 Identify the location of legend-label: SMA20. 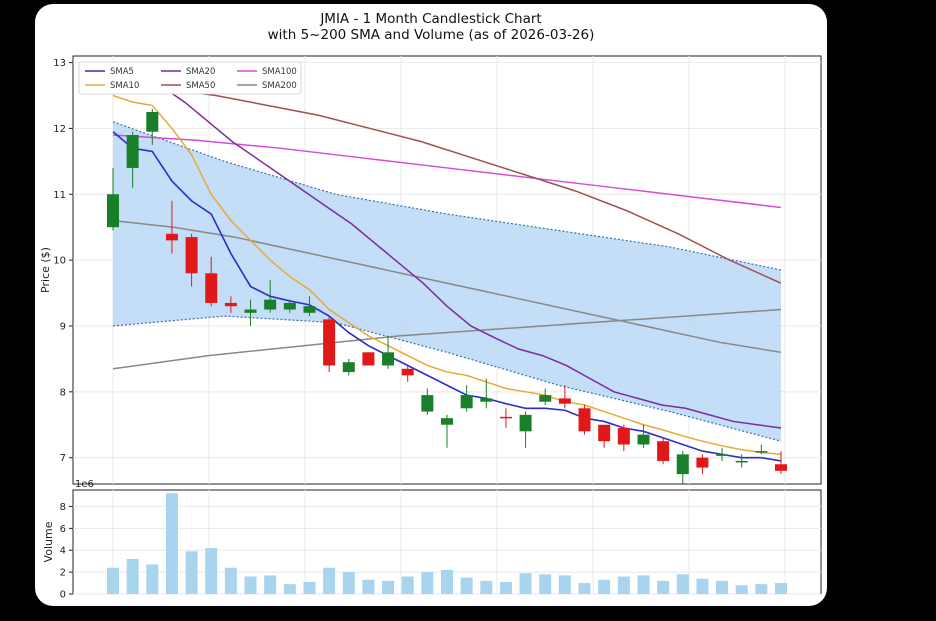
(200, 72).